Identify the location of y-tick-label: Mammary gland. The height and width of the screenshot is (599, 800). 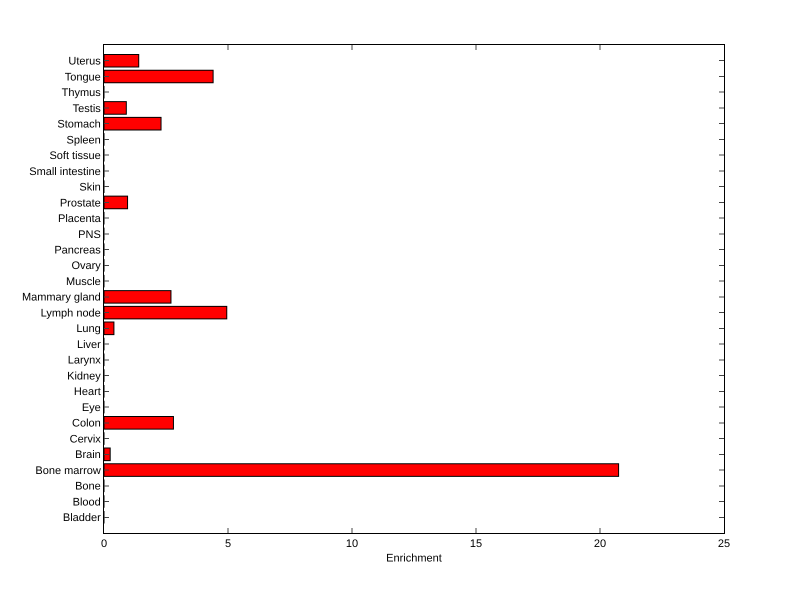
(61, 298).